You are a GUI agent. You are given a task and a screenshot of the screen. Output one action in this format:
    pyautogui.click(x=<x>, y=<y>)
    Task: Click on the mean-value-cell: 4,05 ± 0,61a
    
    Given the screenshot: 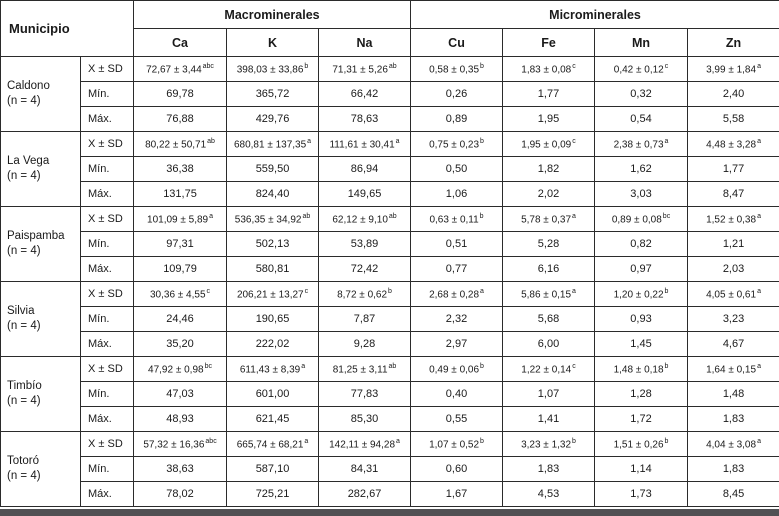 What is the action you would take?
    pyautogui.click(x=733, y=294)
    